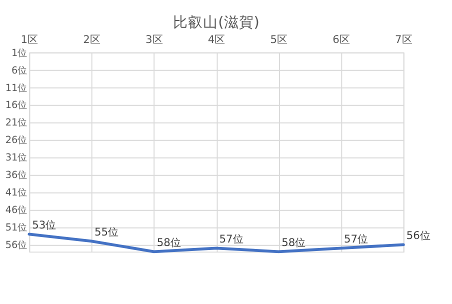 Image resolution: width=452 pixels, height=304 pixels. I want to click on y-tick-label: 36位, so click(16, 175).